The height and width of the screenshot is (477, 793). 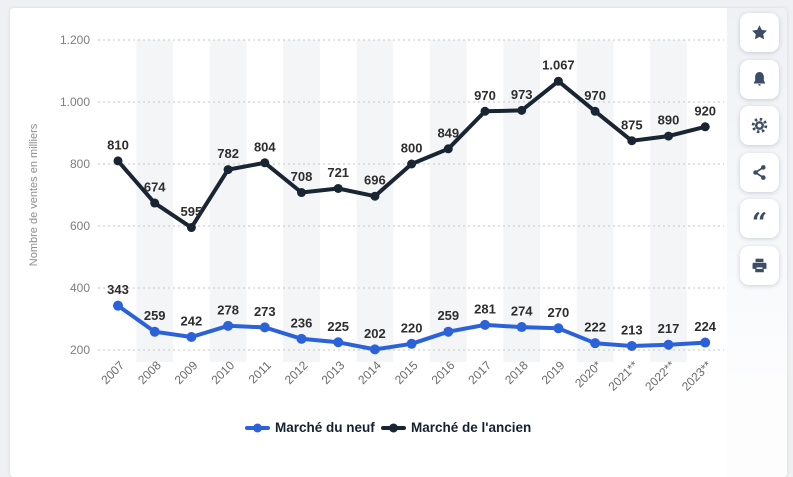 I want to click on x-tick-label: 2014, so click(x=369, y=372).